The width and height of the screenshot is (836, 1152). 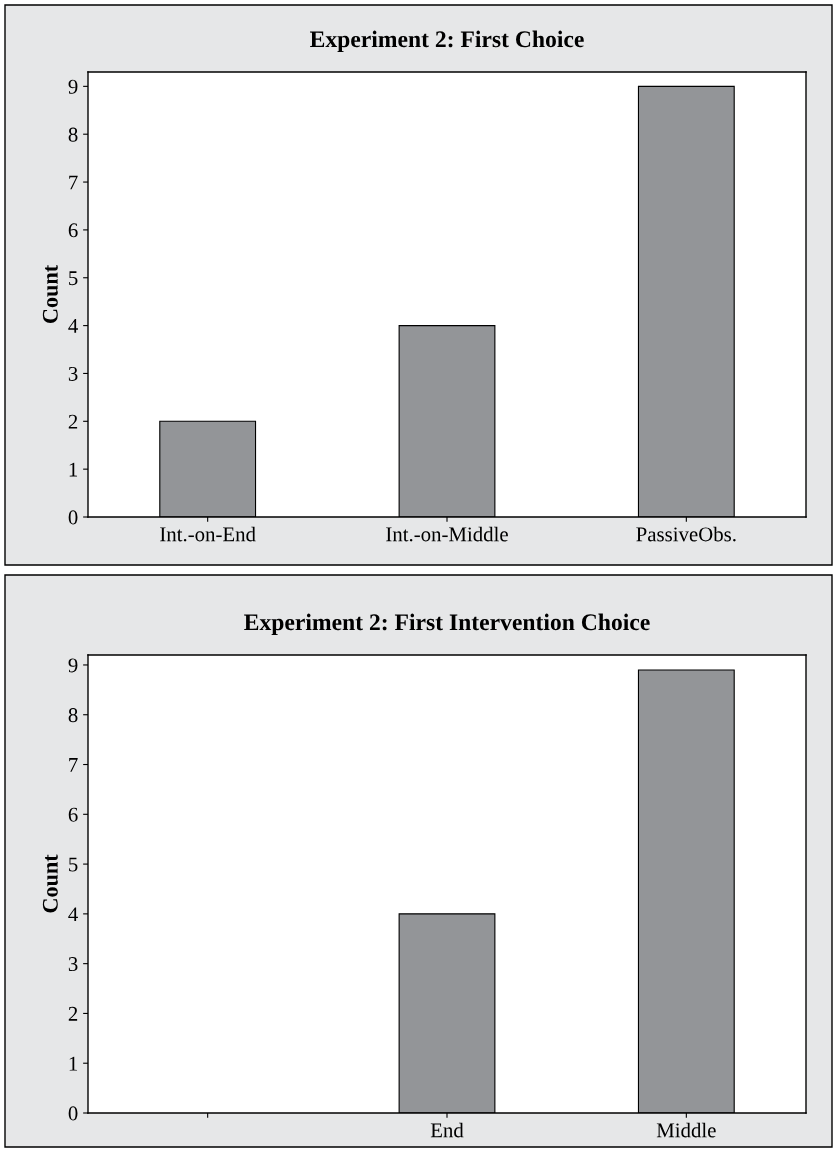 I want to click on chart-title: Experiment 2: First Intervention Choice, so click(x=447, y=624).